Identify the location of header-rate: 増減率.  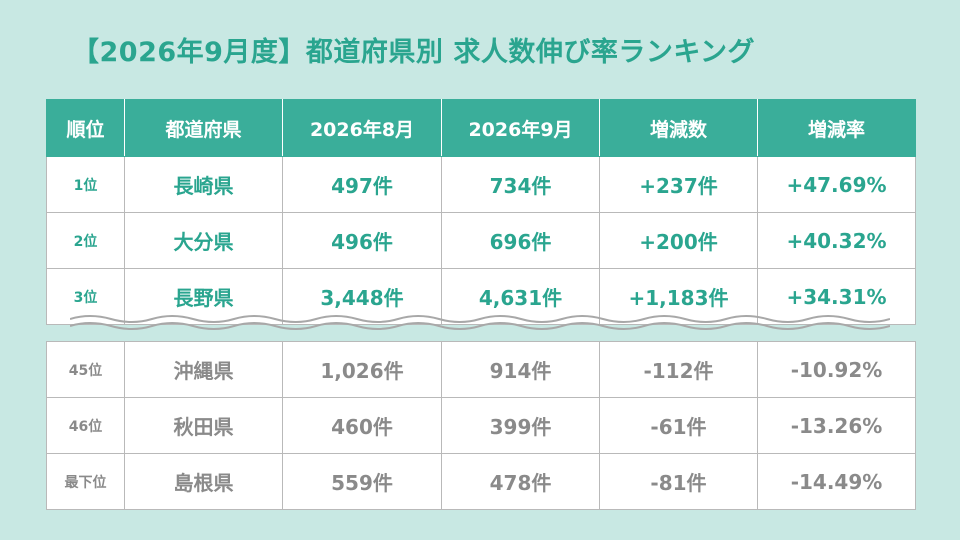
(836, 128).